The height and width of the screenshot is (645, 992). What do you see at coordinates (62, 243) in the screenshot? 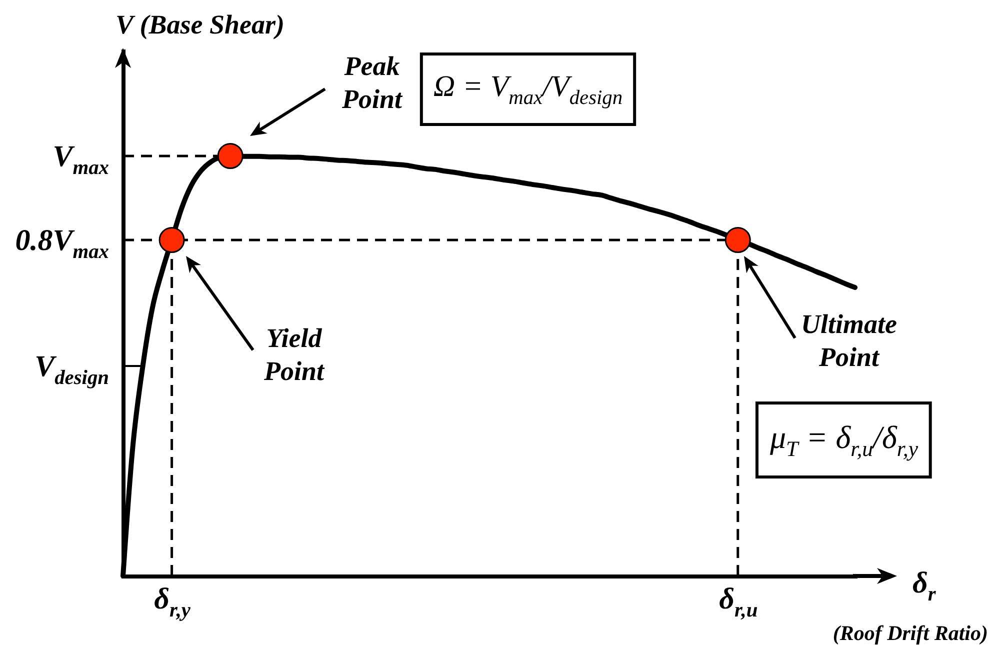
I see `ref-line-label: 0.8V$_{max}$` at bounding box center [62, 243].